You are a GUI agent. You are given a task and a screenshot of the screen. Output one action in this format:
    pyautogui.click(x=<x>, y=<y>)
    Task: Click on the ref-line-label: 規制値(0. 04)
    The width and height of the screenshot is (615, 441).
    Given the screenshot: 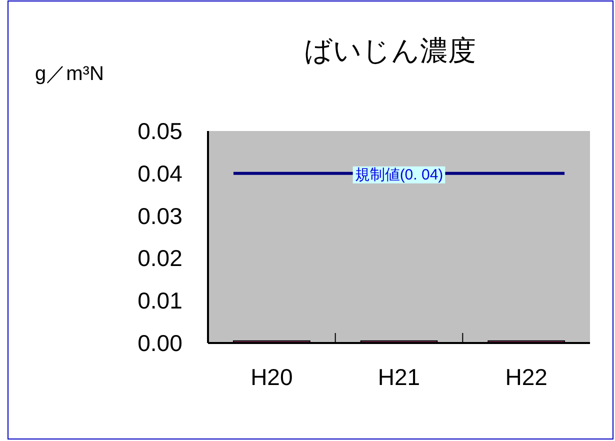 What is the action you would take?
    pyautogui.click(x=399, y=175)
    